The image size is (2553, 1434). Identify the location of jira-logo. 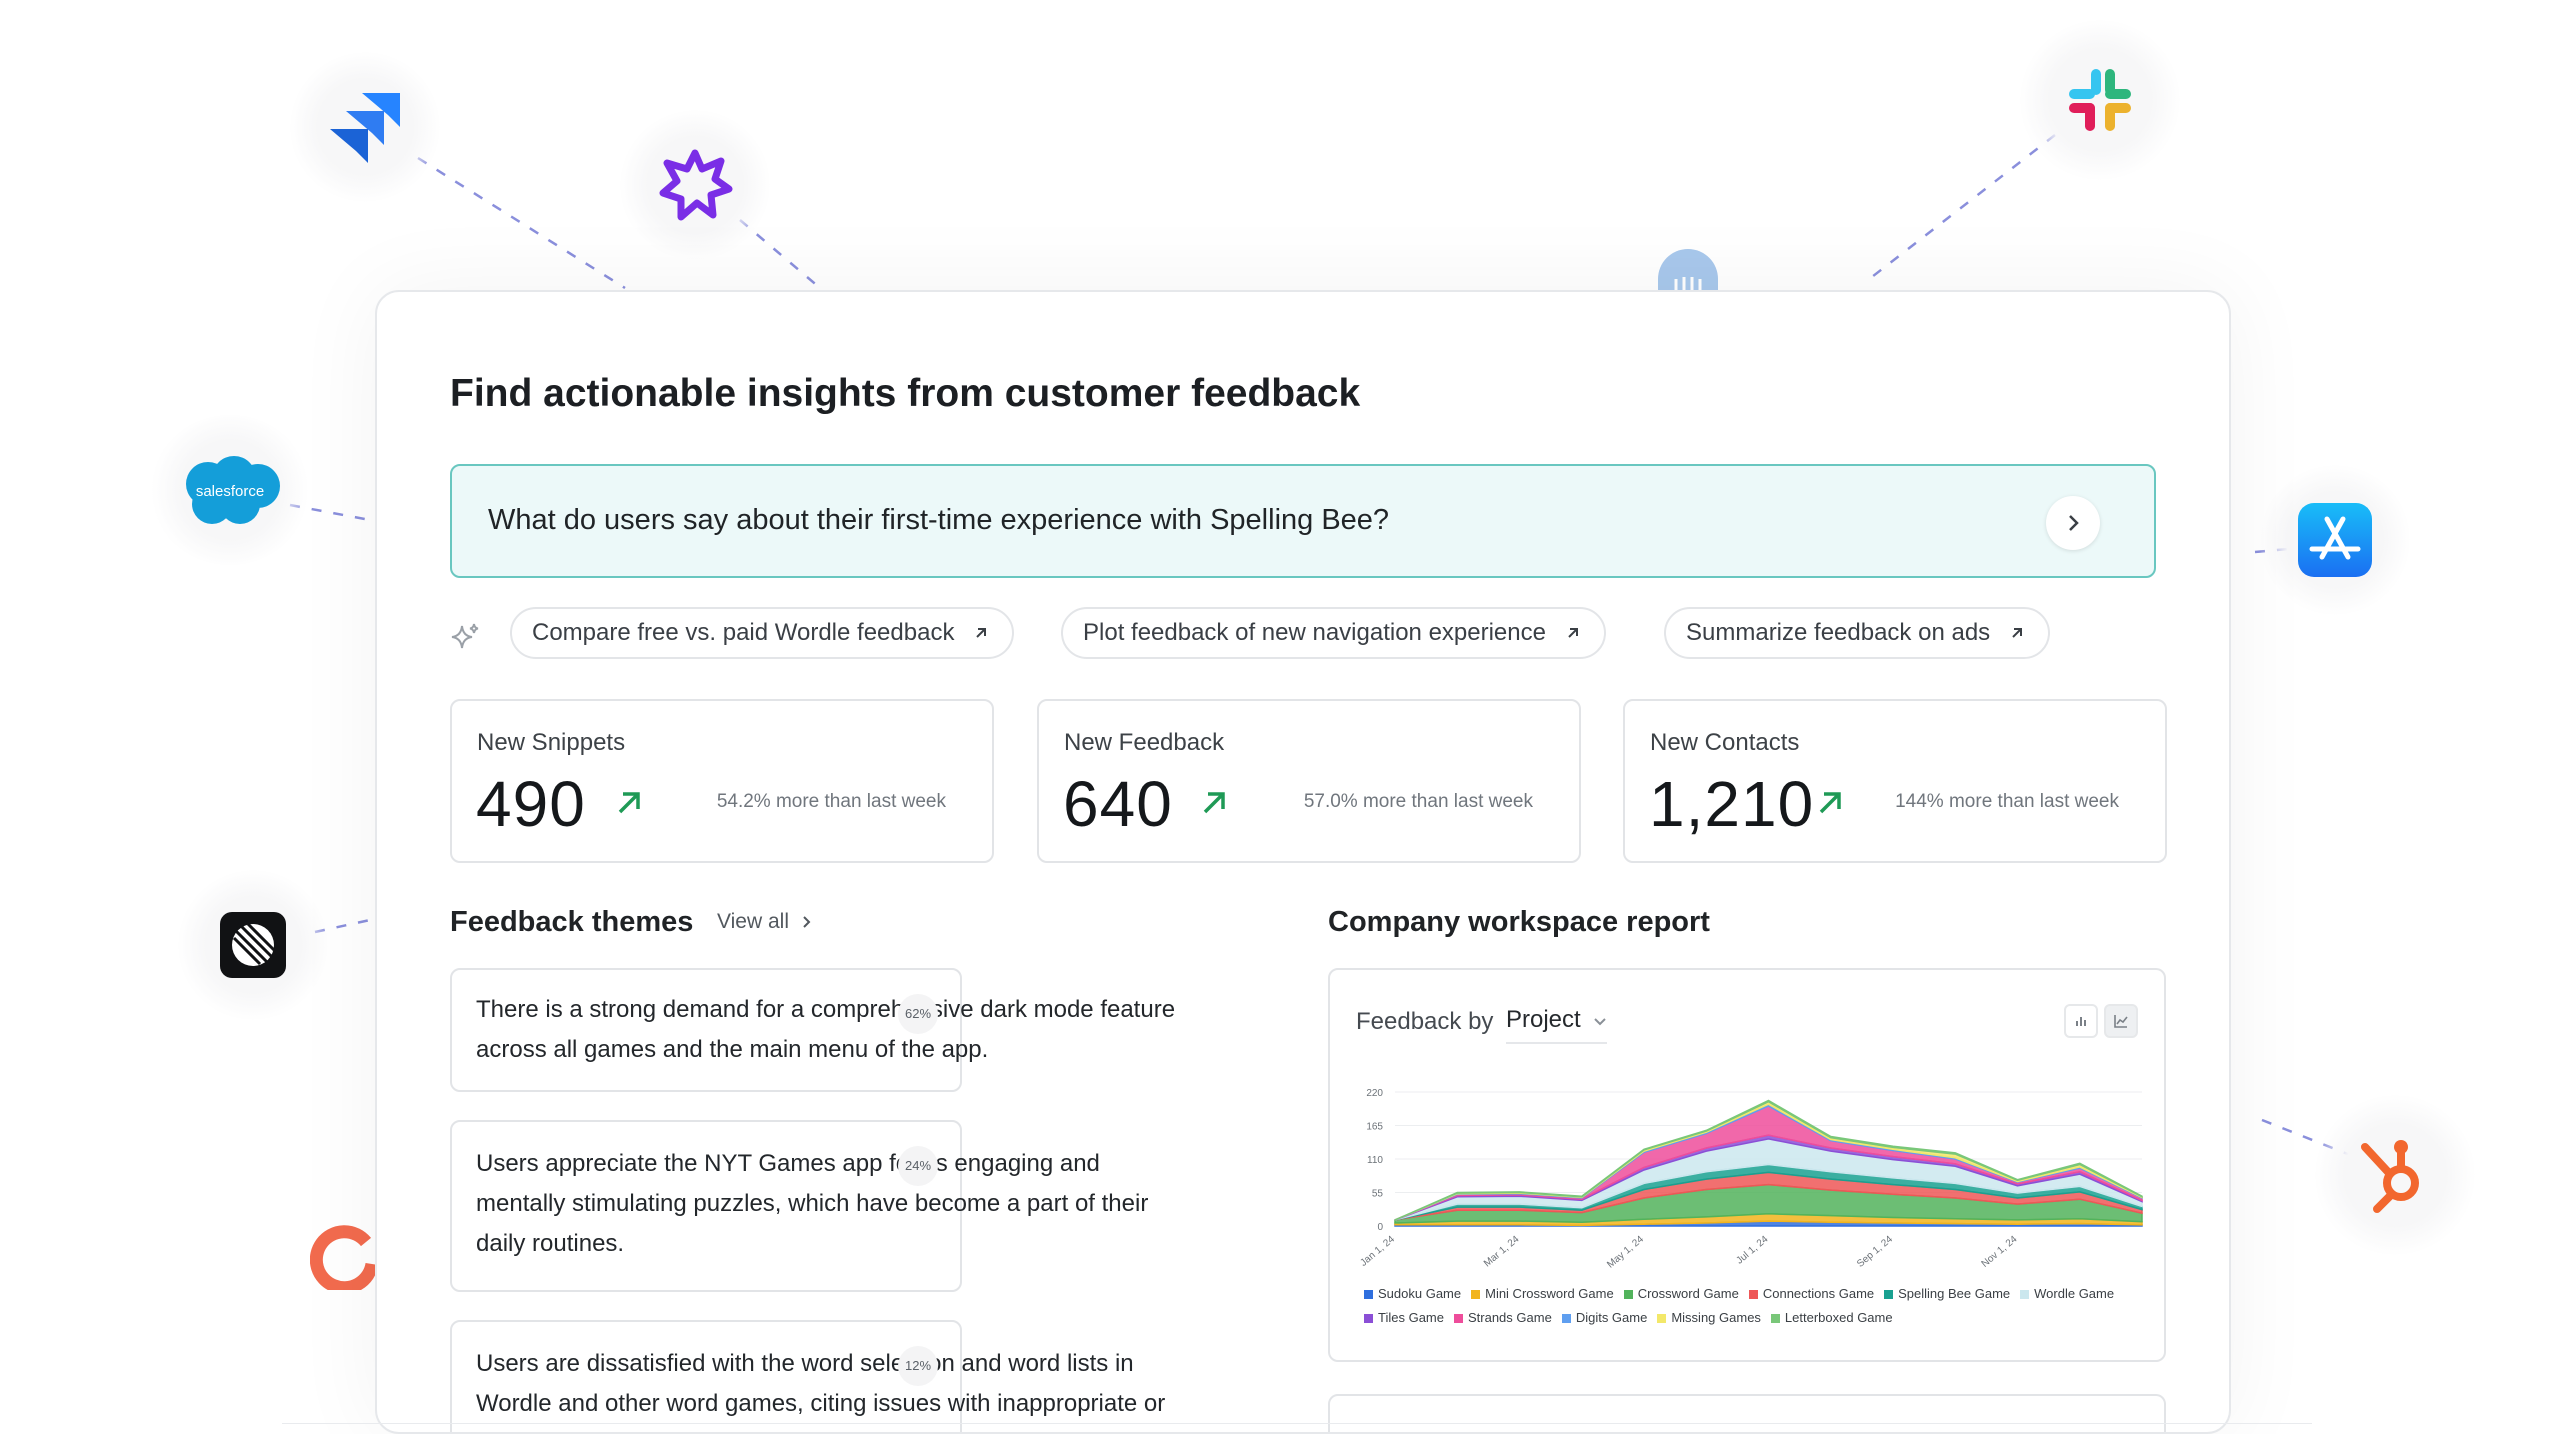
(365, 127).